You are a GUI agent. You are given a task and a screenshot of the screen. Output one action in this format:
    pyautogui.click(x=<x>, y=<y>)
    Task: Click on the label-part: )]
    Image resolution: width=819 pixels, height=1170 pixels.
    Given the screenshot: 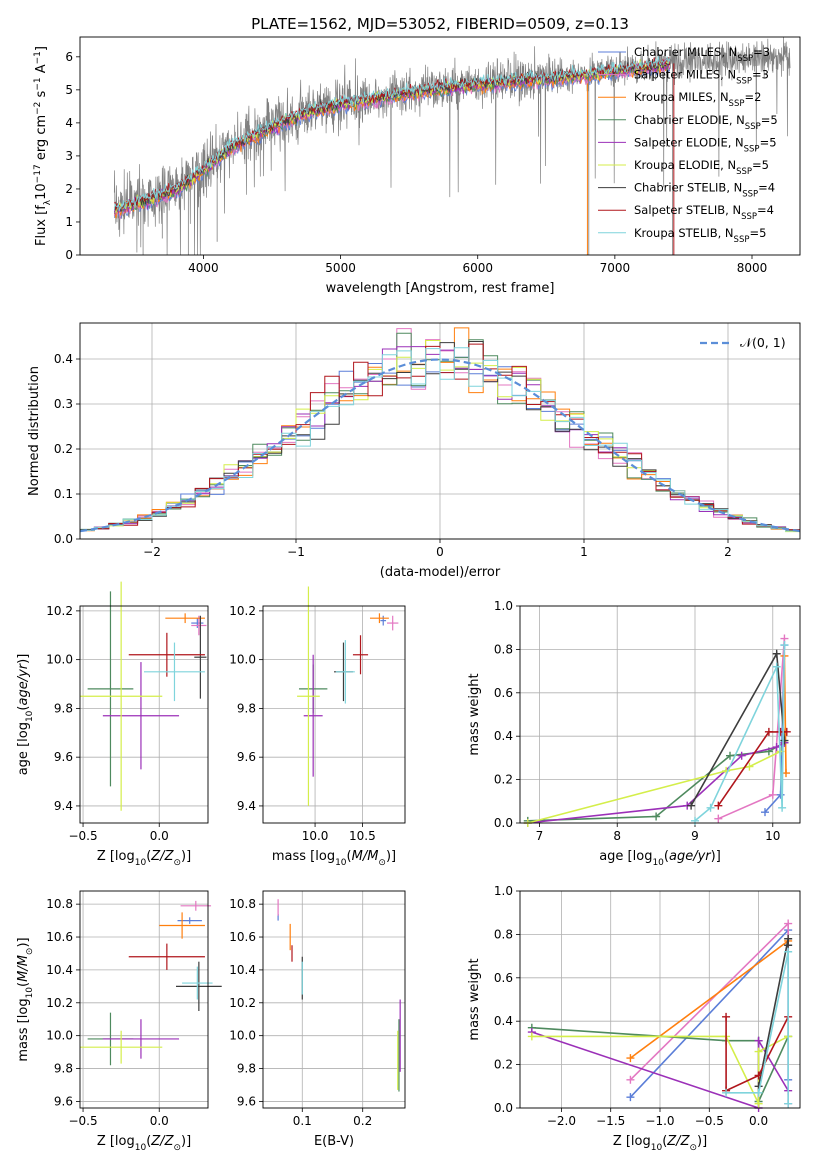 What is the action you would take?
    pyautogui.click(x=186, y=1141)
    